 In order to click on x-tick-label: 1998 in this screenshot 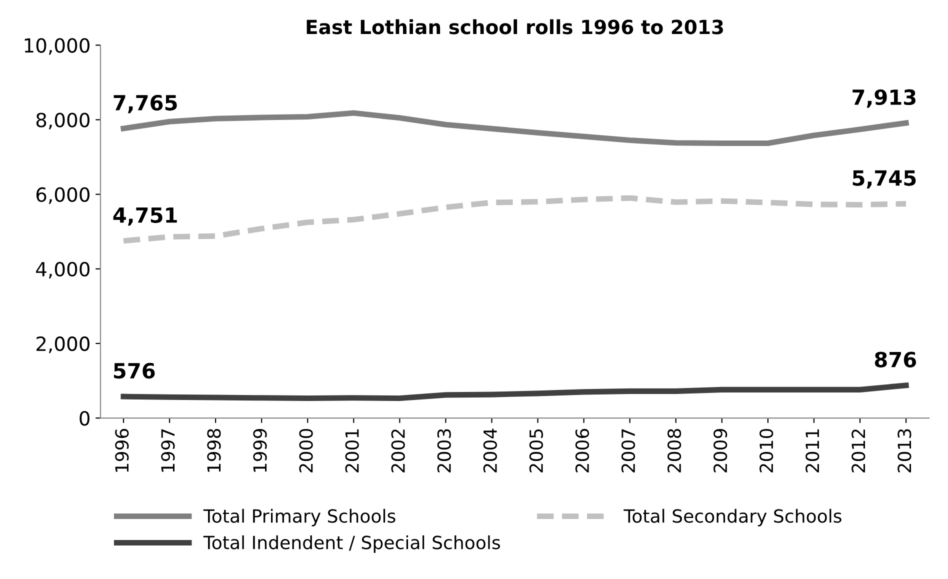, I will do `click(214, 450)`.